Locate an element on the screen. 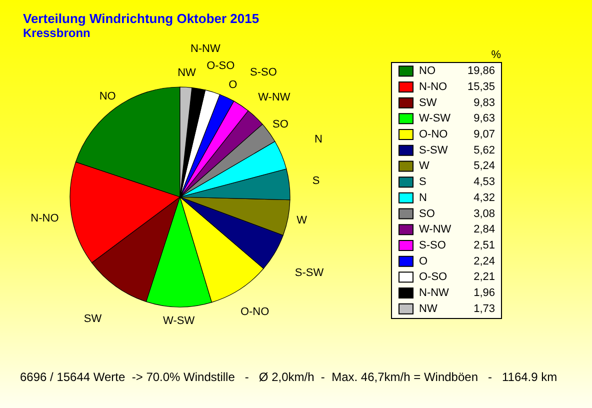  data-label: 2,24 is located at coordinates (484, 261).